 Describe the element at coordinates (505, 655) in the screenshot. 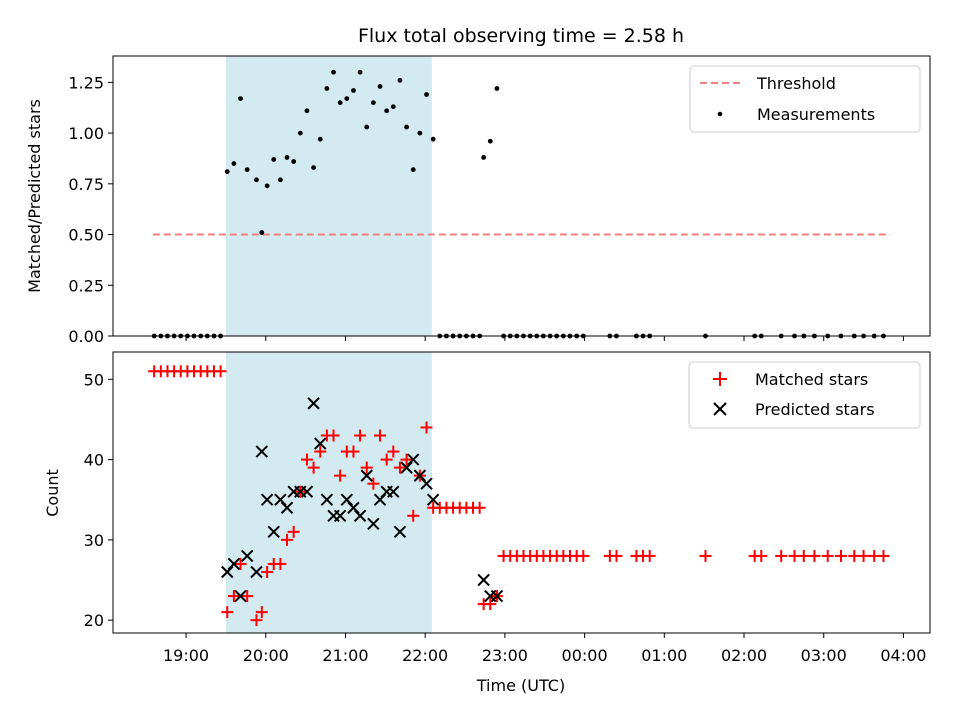

I see `x-tick-label: 23:00` at that location.